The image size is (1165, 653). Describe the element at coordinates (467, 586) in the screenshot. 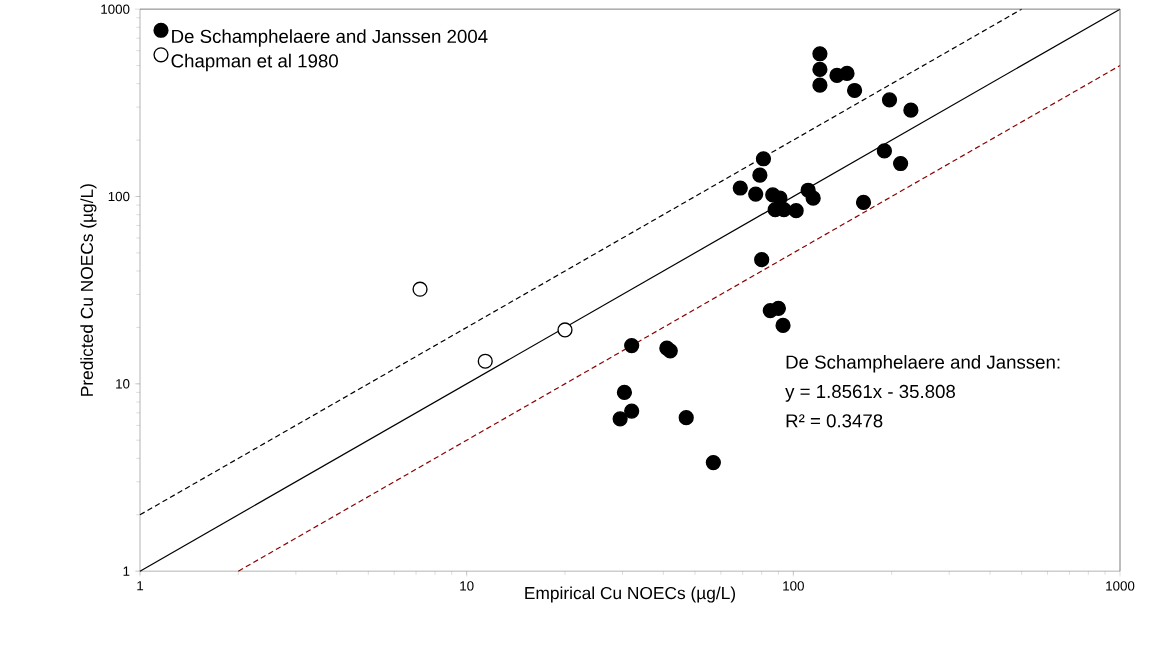

I see `x-tick-label: 10` at that location.